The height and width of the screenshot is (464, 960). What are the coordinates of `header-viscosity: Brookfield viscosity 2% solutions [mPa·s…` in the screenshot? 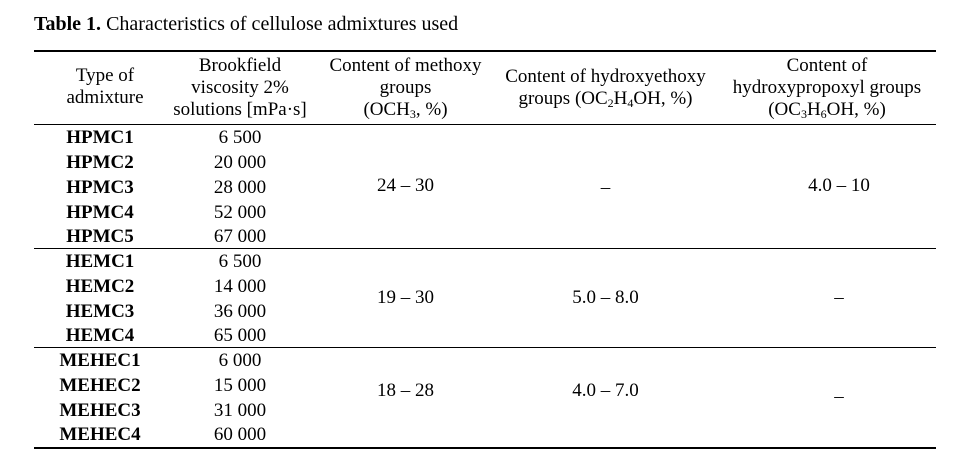 It's located at (240, 88).